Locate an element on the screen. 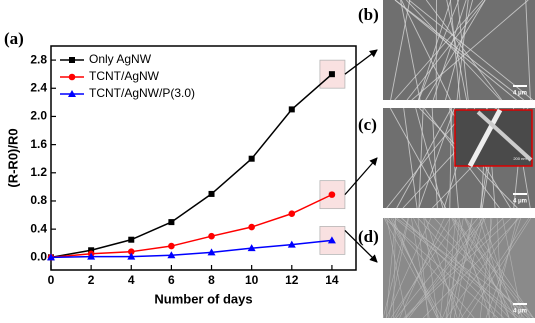 The image size is (535, 323). y-tick-label: 0.8 is located at coordinates (38, 200).